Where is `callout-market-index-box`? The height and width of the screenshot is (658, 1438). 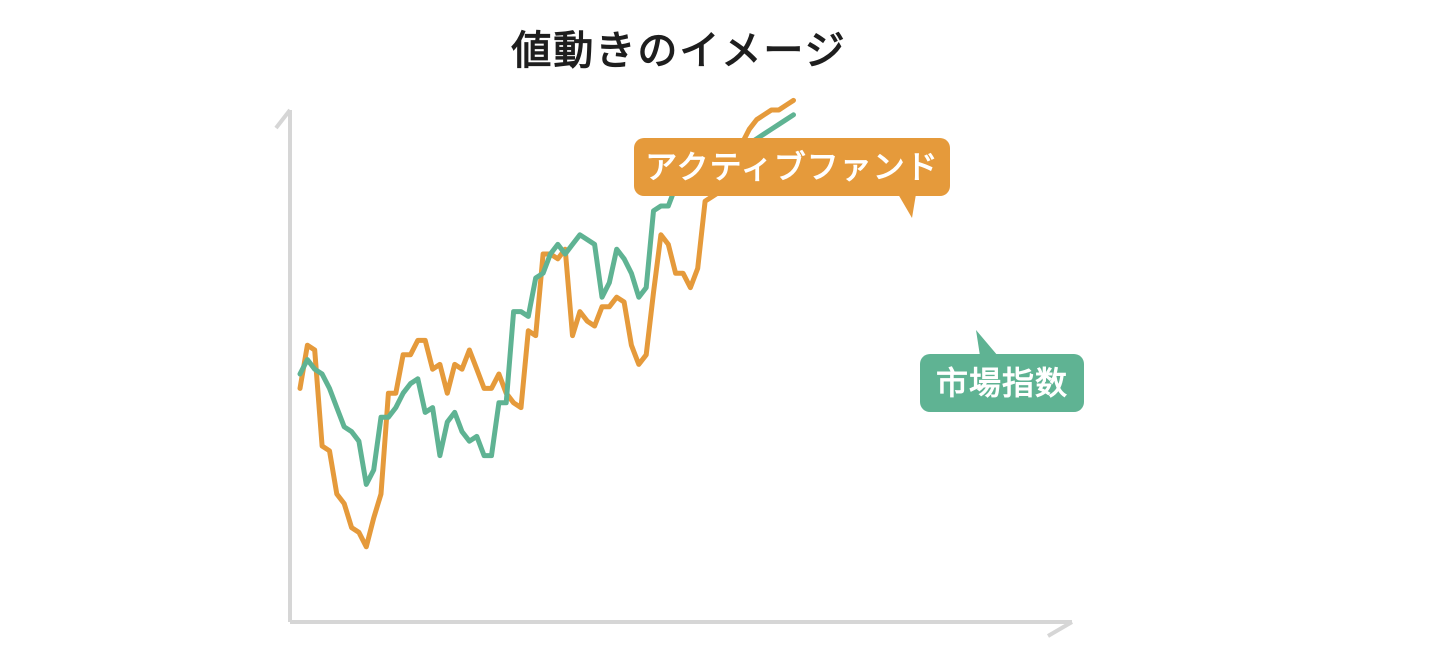
callout-market-index-box is located at coordinates (1002, 383).